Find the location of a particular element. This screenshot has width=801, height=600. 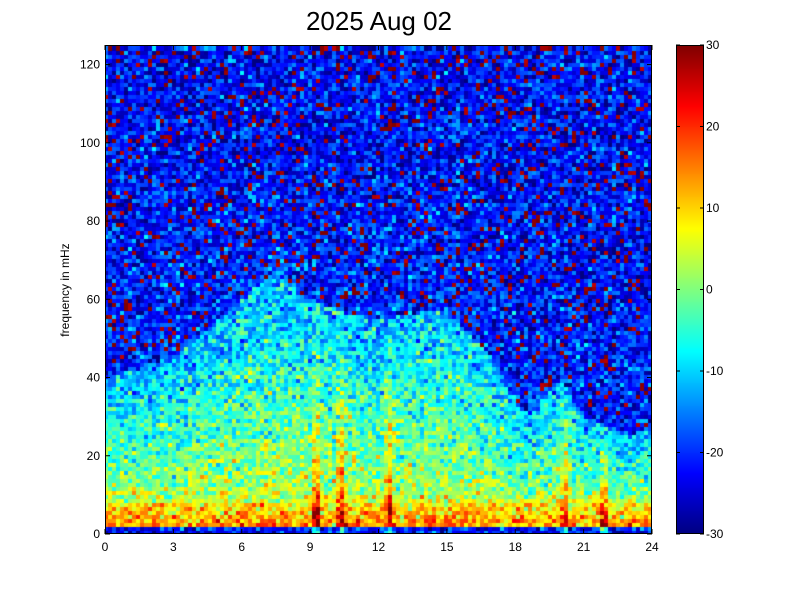

x-tick-label: 24 is located at coordinates (652, 547).